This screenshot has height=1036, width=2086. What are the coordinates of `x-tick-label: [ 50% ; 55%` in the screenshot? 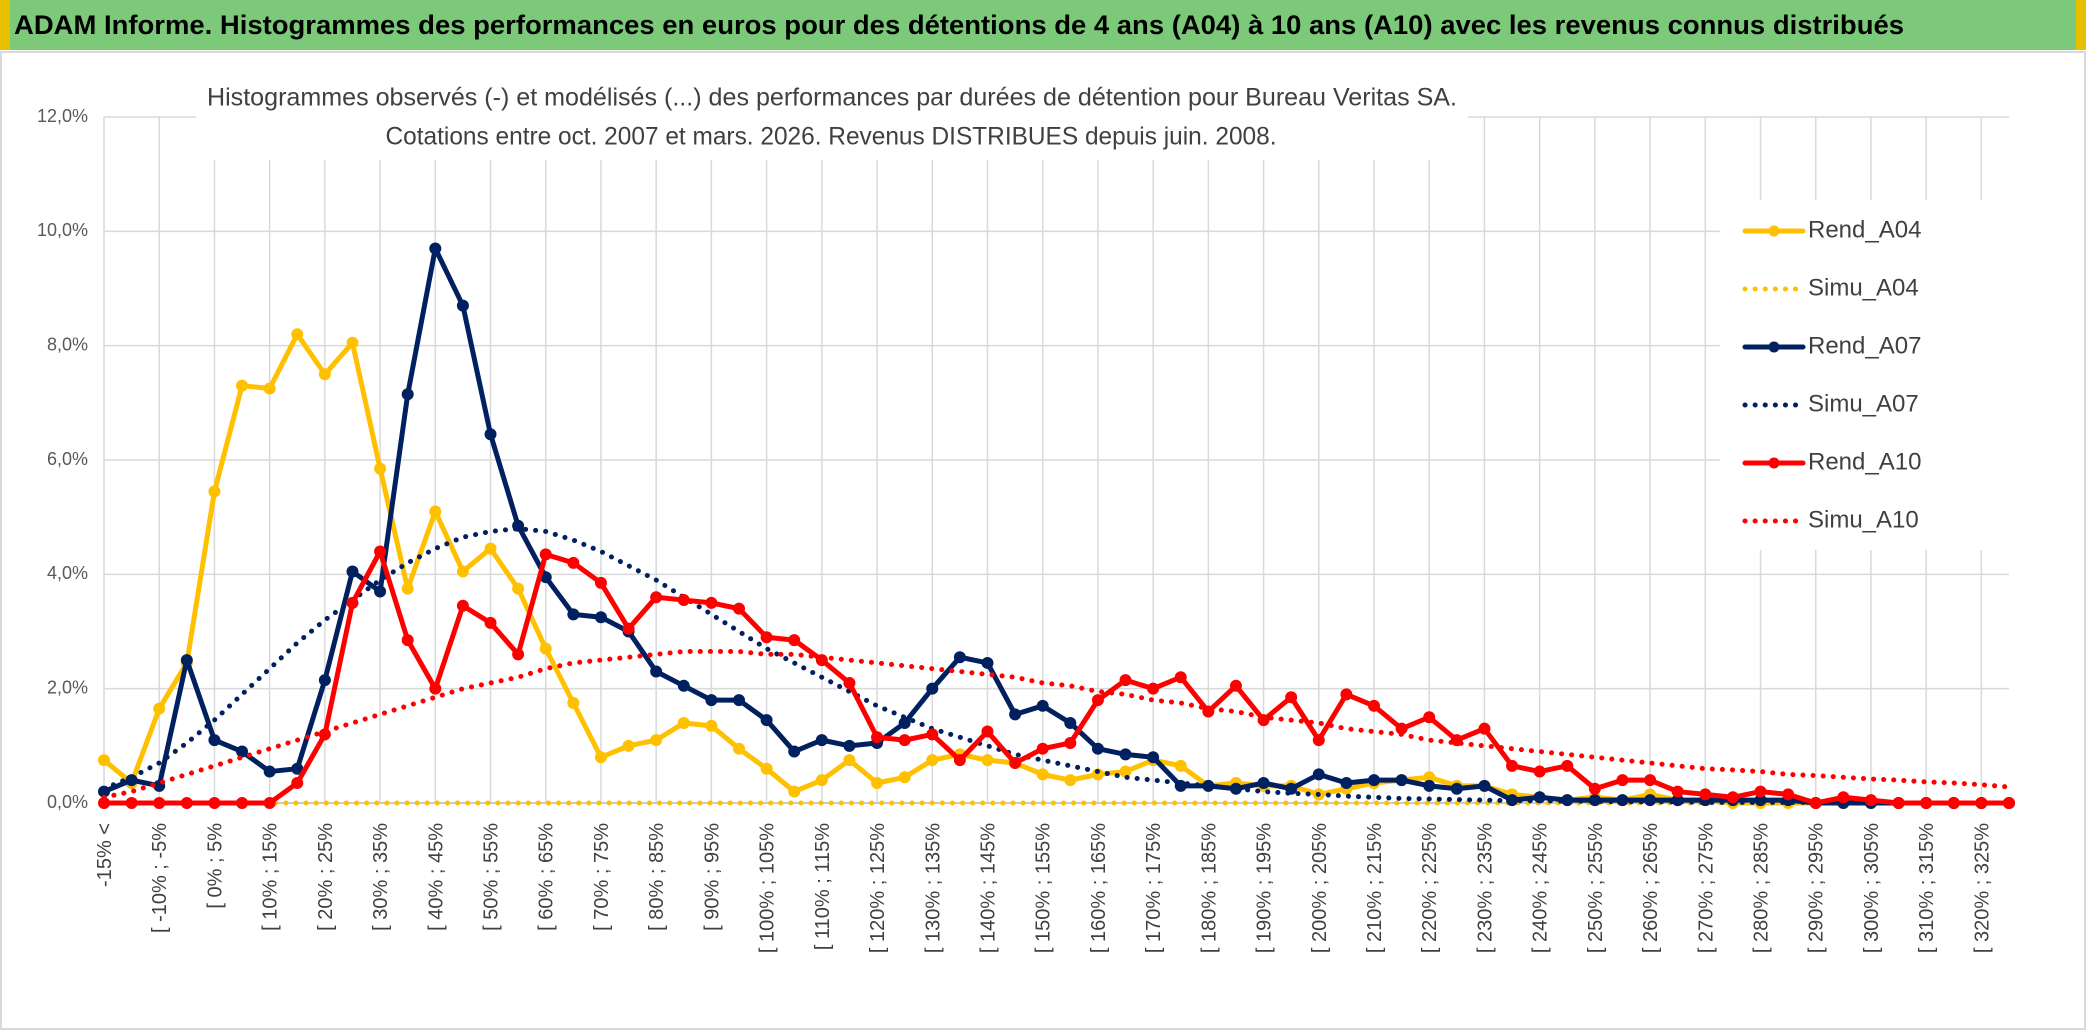 It's located at (492, 877).